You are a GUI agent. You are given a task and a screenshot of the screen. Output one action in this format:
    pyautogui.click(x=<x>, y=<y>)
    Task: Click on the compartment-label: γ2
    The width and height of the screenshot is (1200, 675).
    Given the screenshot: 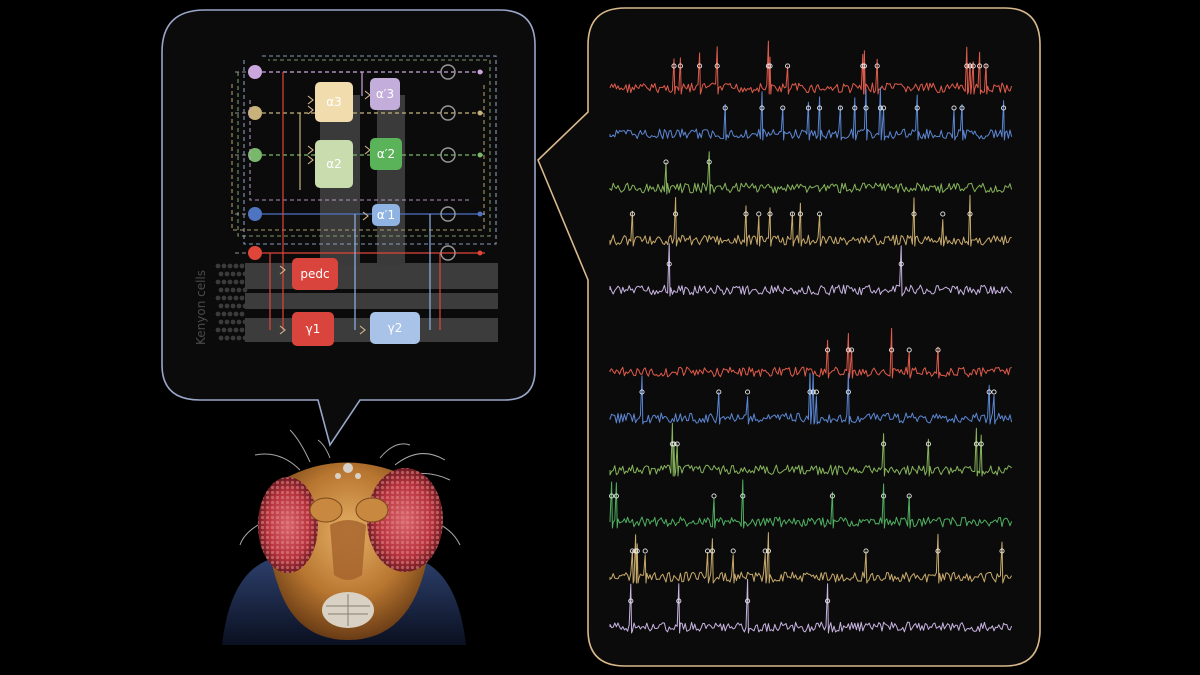 What is the action you would take?
    pyautogui.click(x=395, y=328)
    